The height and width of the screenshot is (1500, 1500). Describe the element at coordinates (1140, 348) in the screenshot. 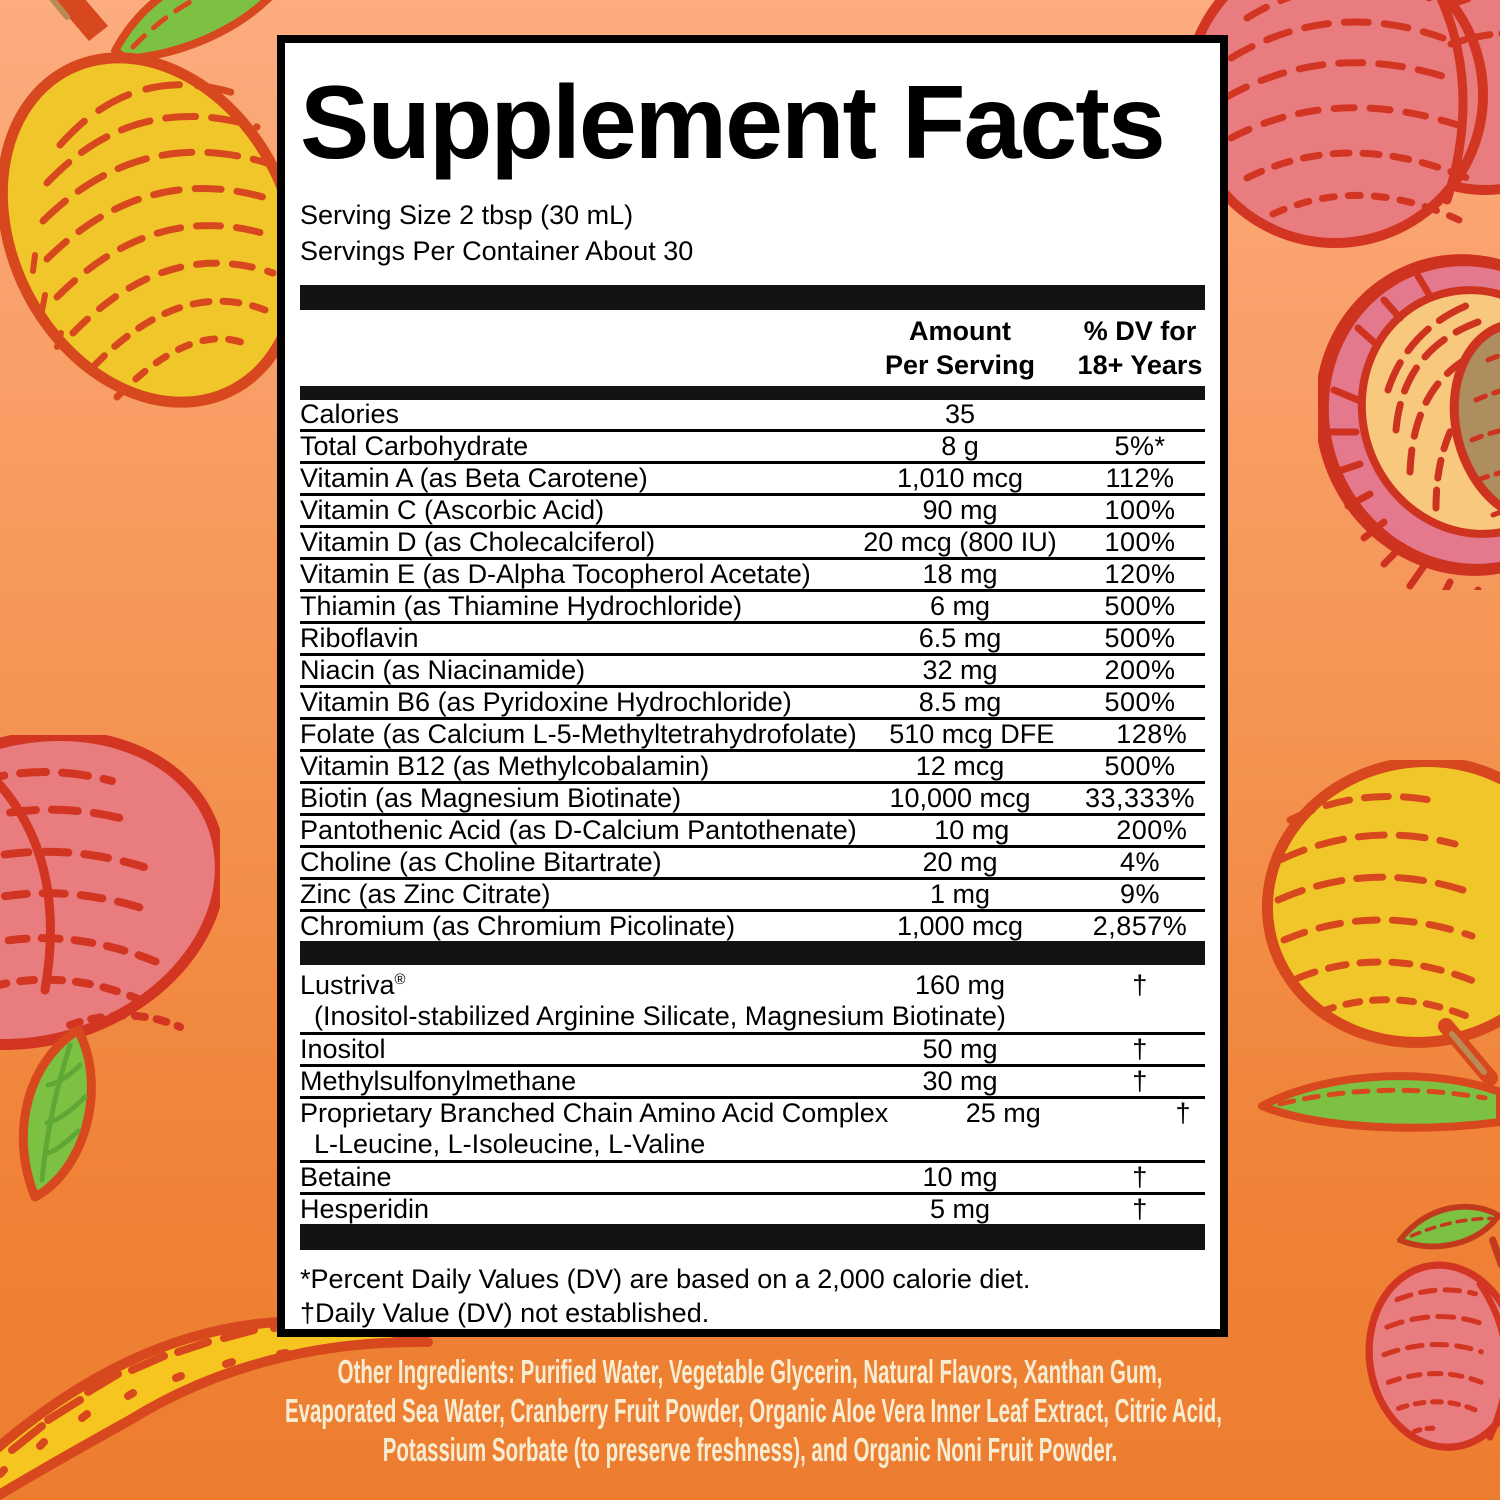

I see `header-dv: % DV for 18+ Years` at that location.